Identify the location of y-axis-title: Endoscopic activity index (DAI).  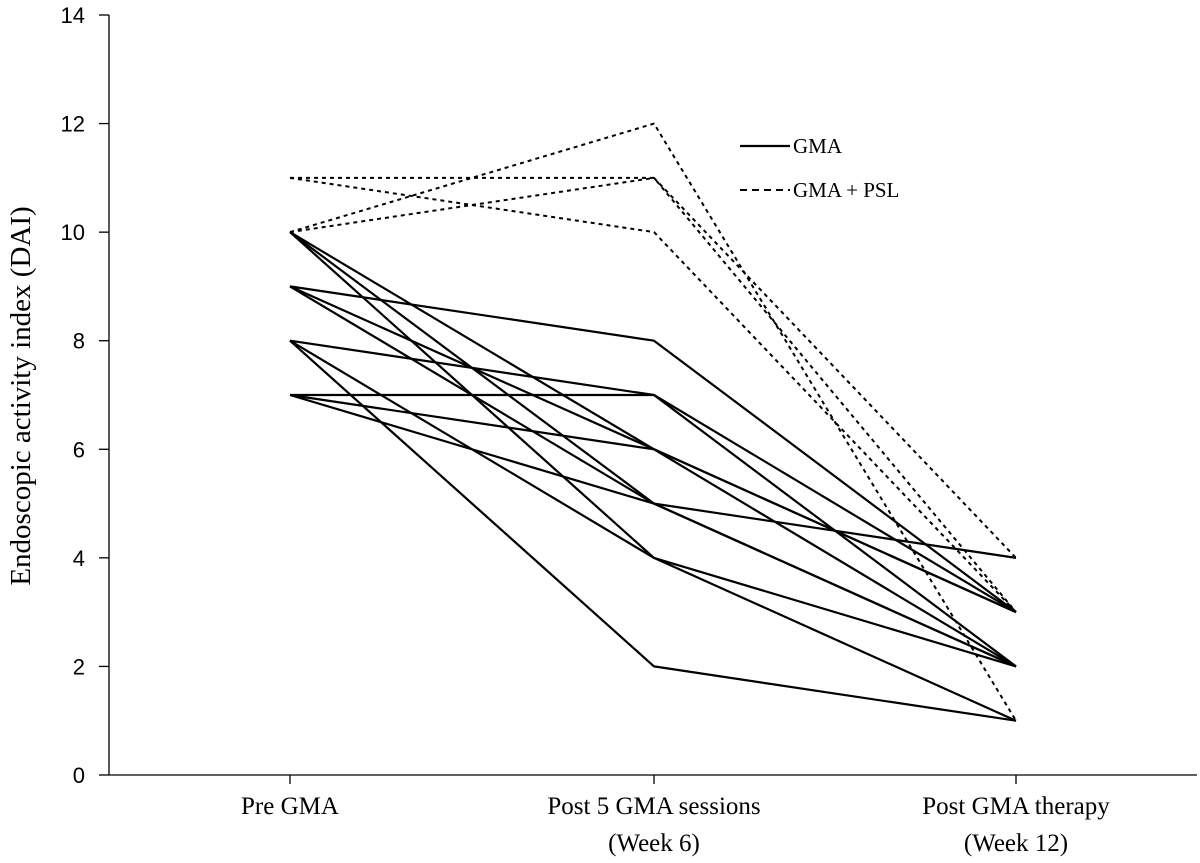
(21, 395).